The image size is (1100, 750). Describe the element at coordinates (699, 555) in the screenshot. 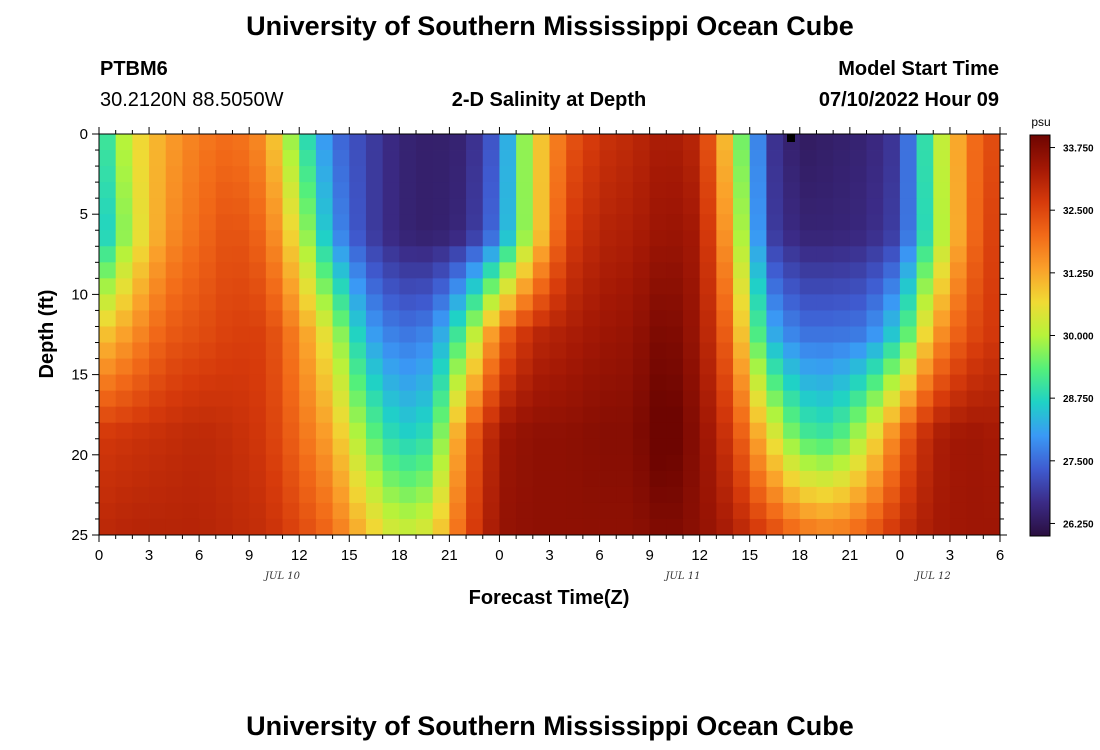

I see `x-tick-label: 12` at that location.